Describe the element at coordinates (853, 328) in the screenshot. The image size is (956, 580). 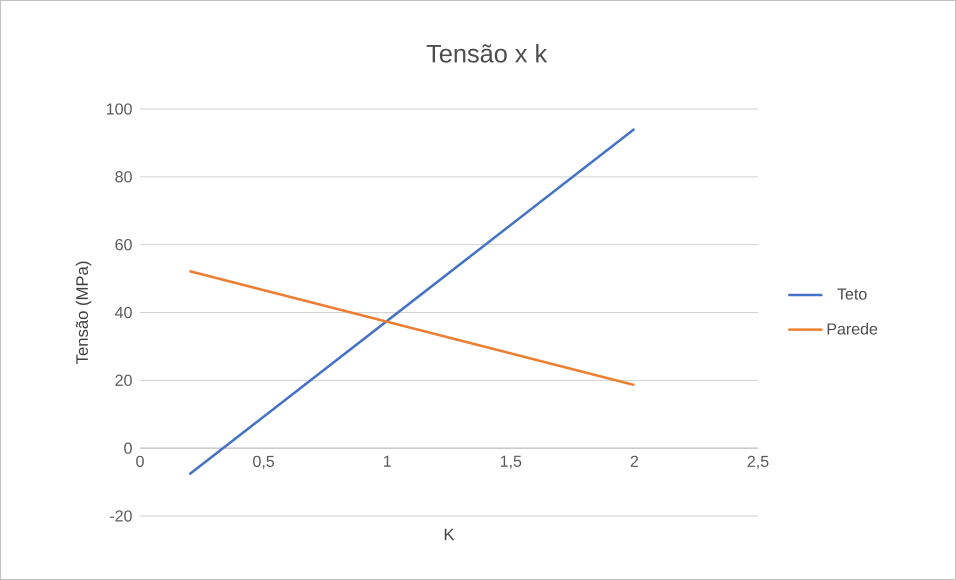
I see `legend-label: Parede` at that location.